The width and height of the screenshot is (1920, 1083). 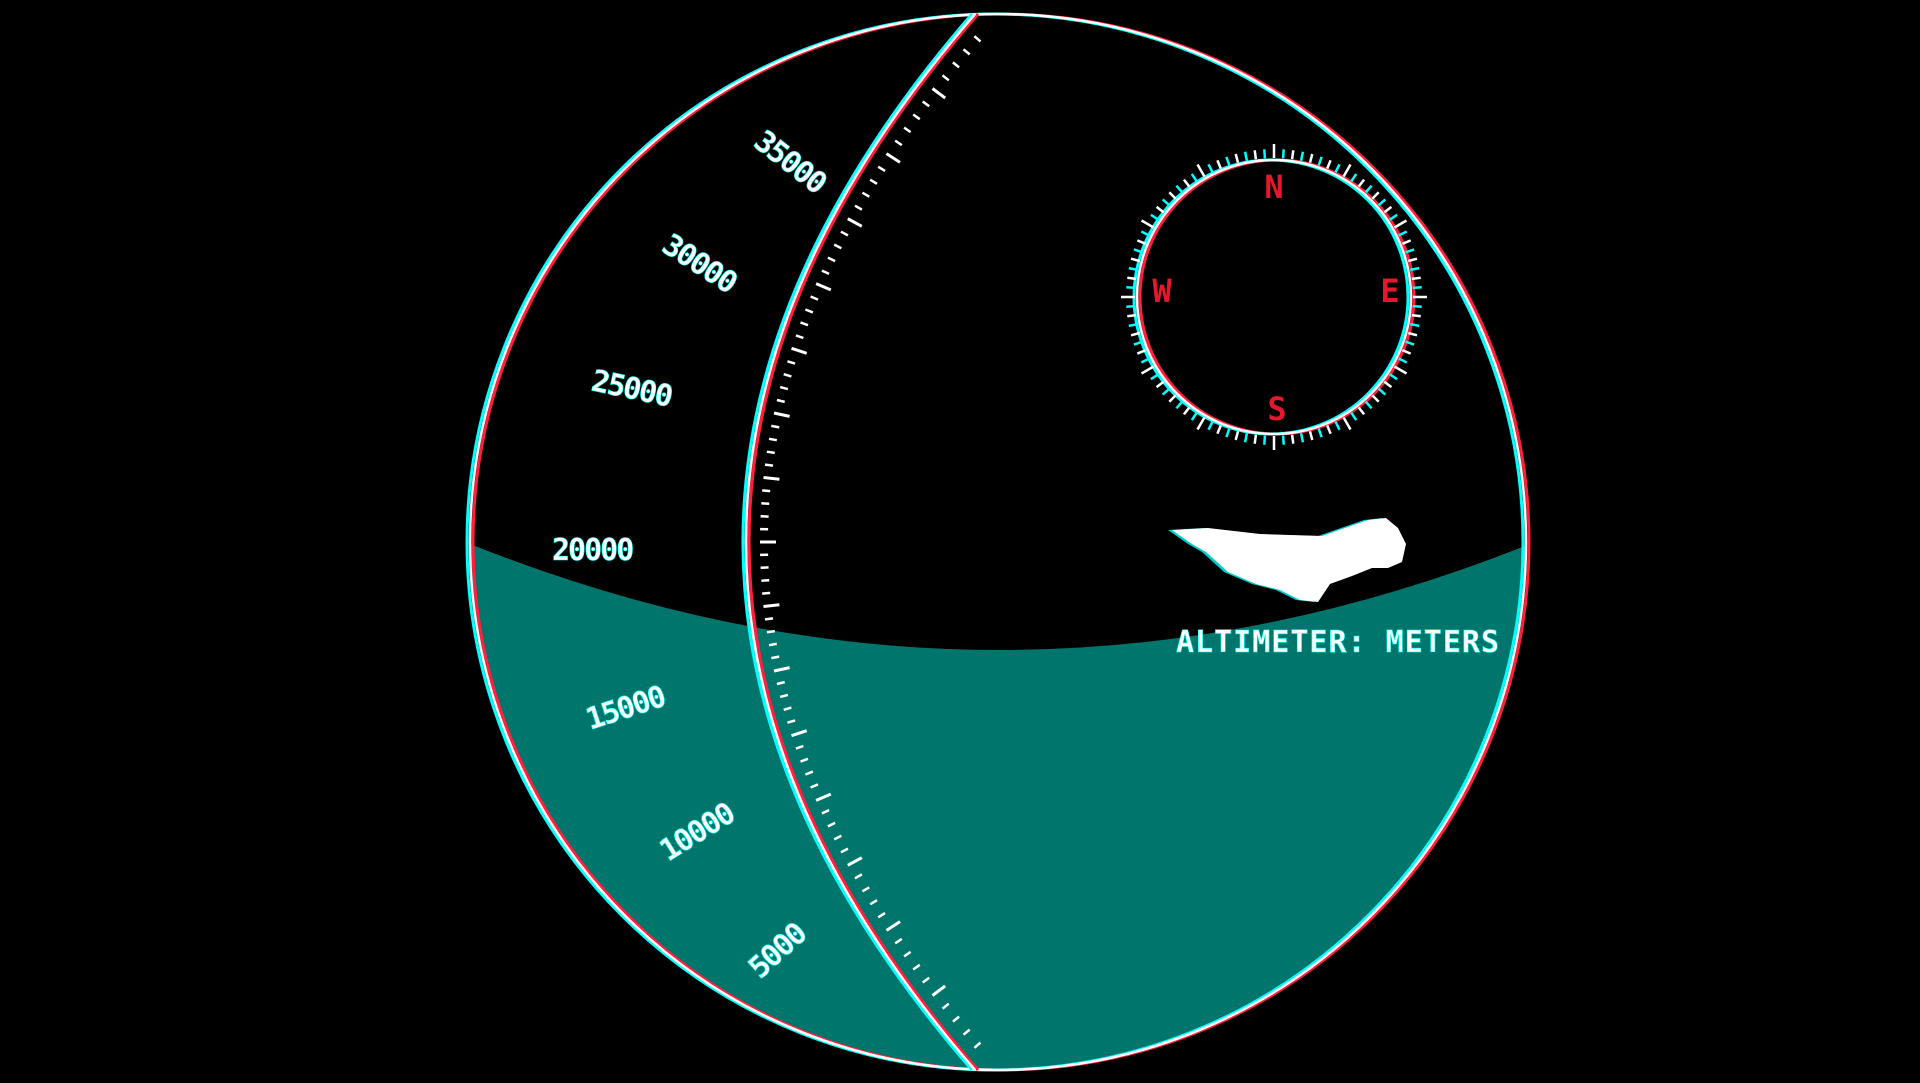 What do you see at coordinates (860, 542) in the screenshot?
I see `scale-arc` at bounding box center [860, 542].